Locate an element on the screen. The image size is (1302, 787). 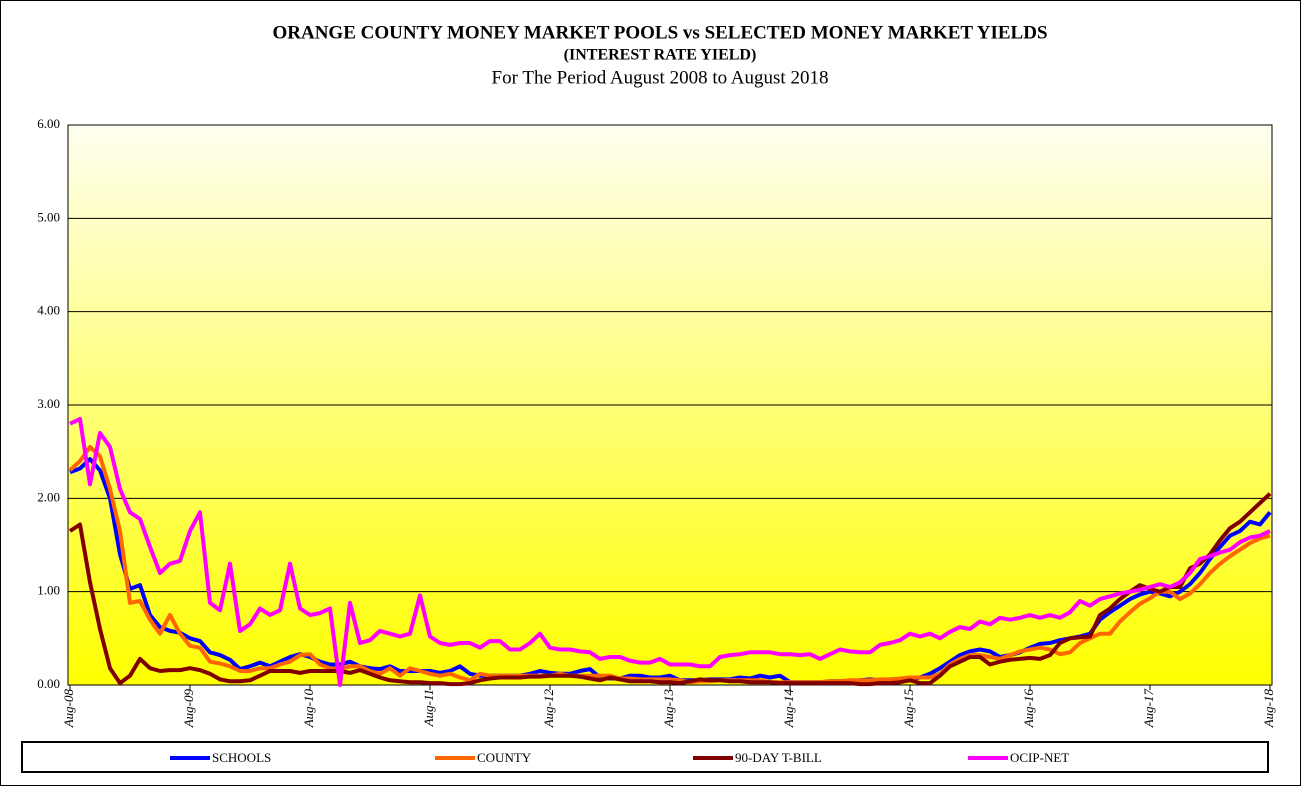
y-tick-label: 1.00 is located at coordinates (48, 590).